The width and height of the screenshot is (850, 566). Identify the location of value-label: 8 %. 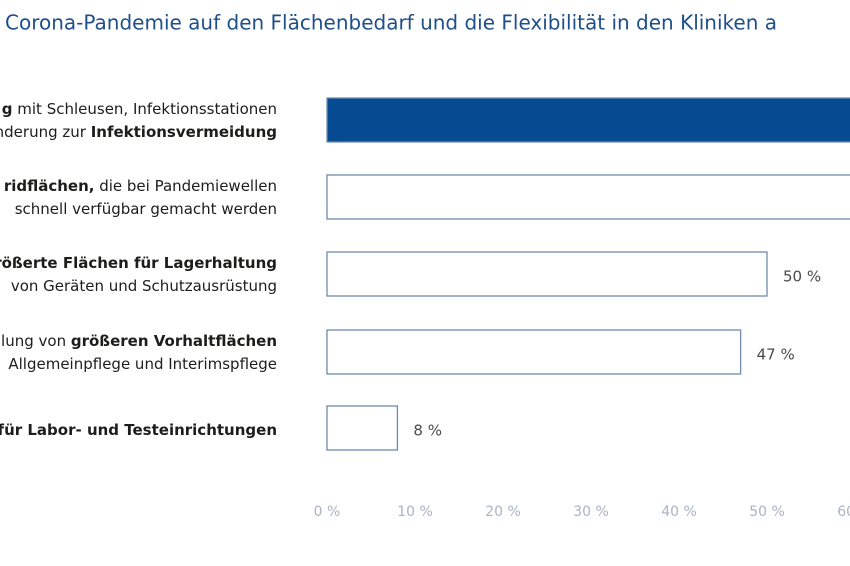
(427, 431).